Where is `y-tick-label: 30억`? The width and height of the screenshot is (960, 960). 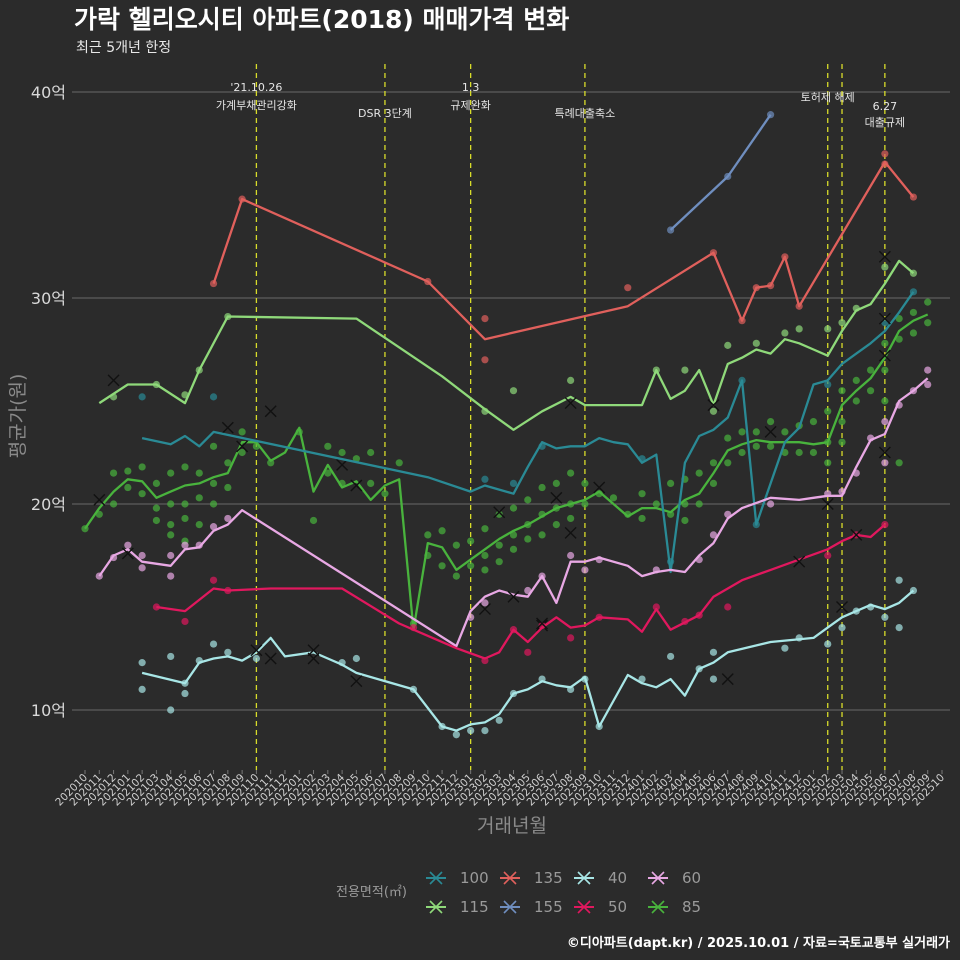
y-tick-label: 30억 is located at coordinates (48, 298).